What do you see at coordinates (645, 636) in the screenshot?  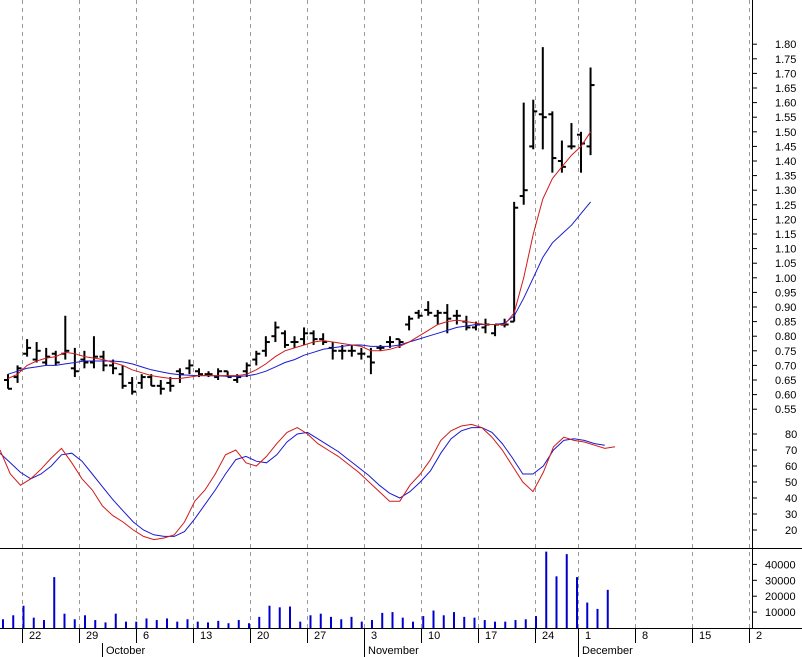 I see `date-tick-label: 8` at bounding box center [645, 636].